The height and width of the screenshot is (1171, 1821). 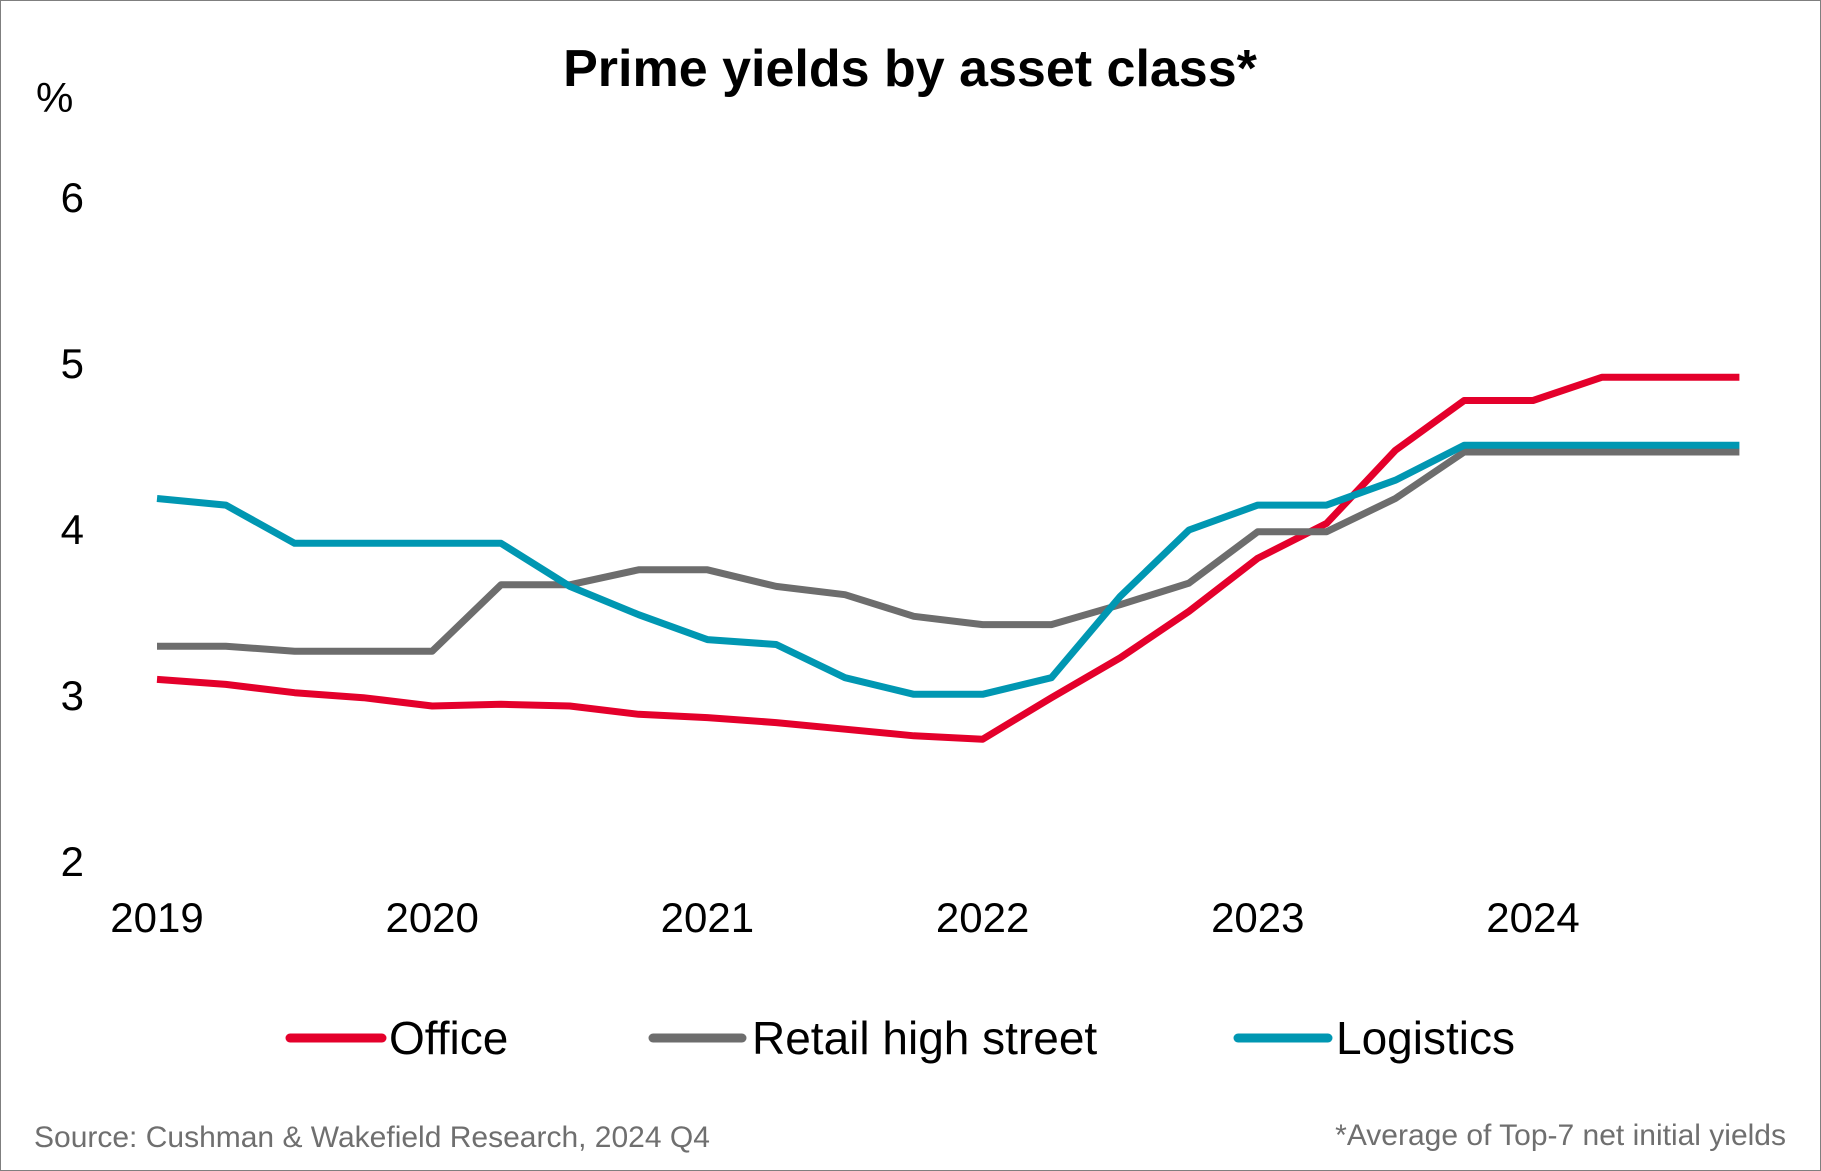 I want to click on footnote: *Average of Top-7 net initial yields, so click(x=1560, y=1135).